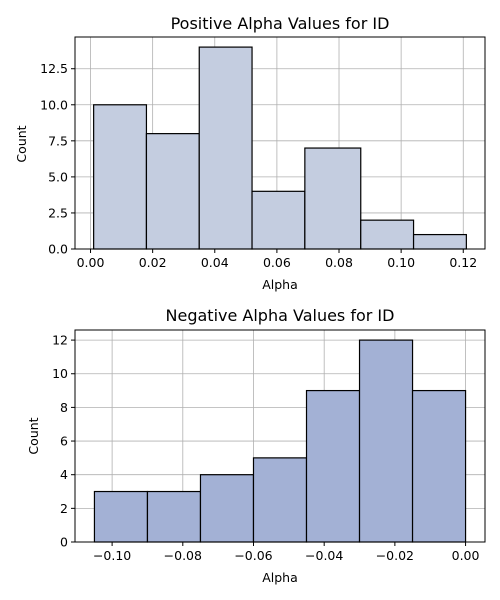  Describe the element at coordinates (324, 555) in the screenshot. I see `x-tick-label: −0.04` at that location.